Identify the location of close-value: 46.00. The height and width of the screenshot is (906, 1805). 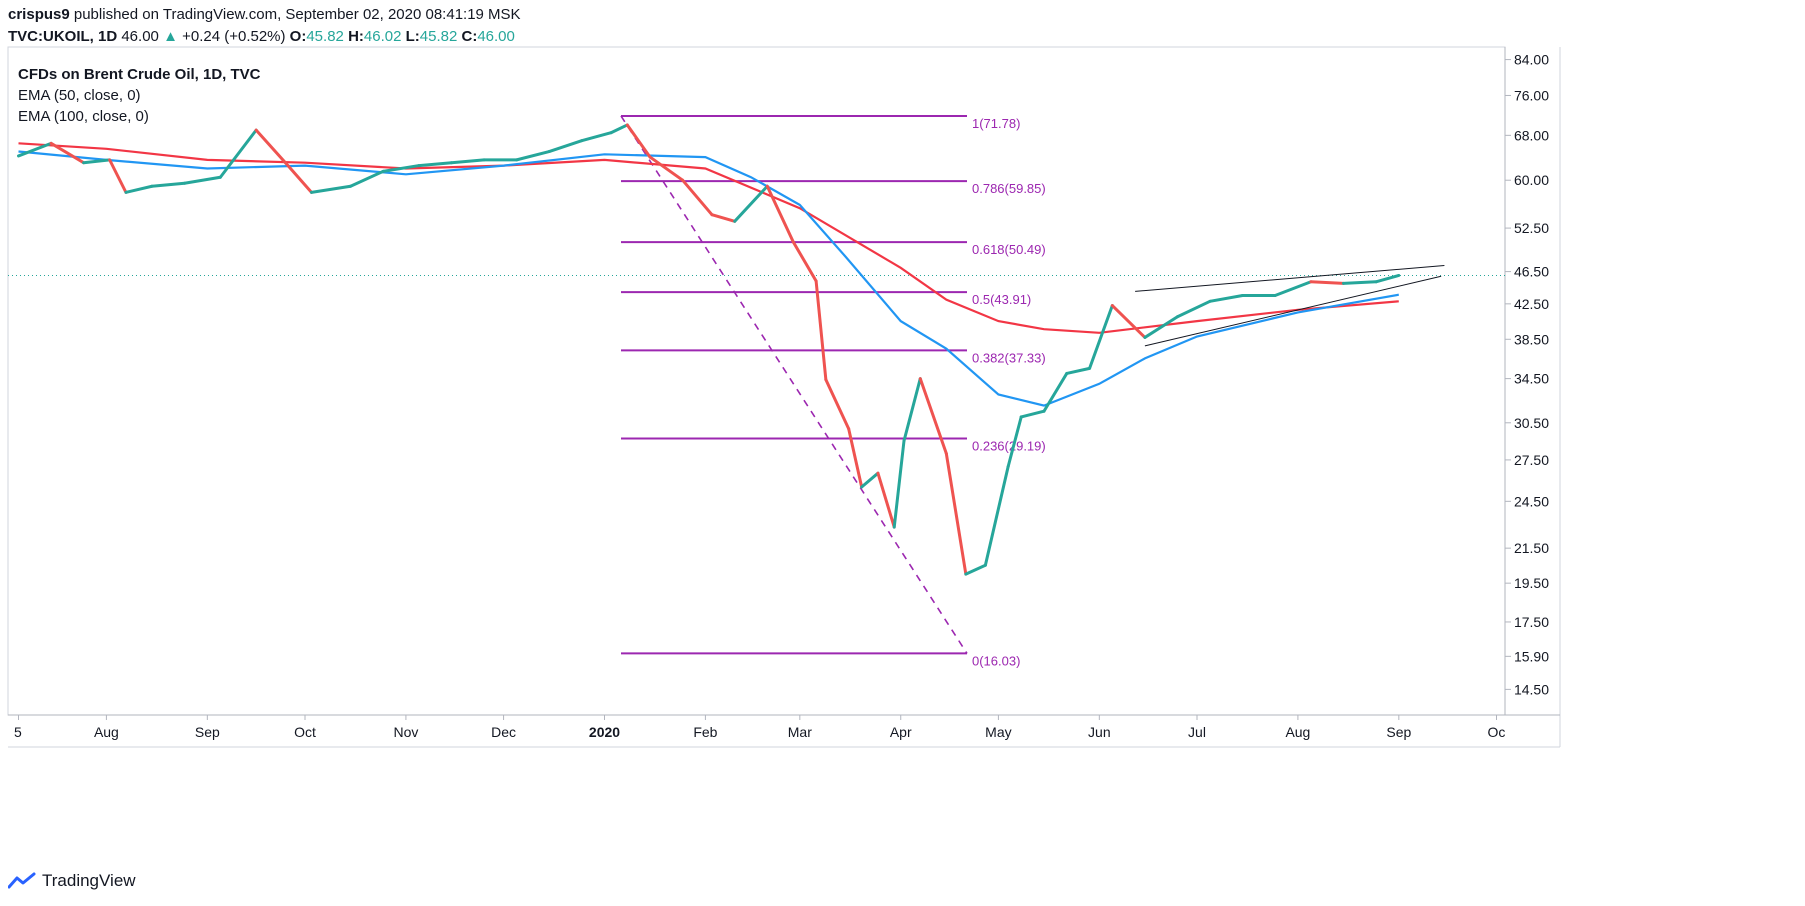
(496, 36).